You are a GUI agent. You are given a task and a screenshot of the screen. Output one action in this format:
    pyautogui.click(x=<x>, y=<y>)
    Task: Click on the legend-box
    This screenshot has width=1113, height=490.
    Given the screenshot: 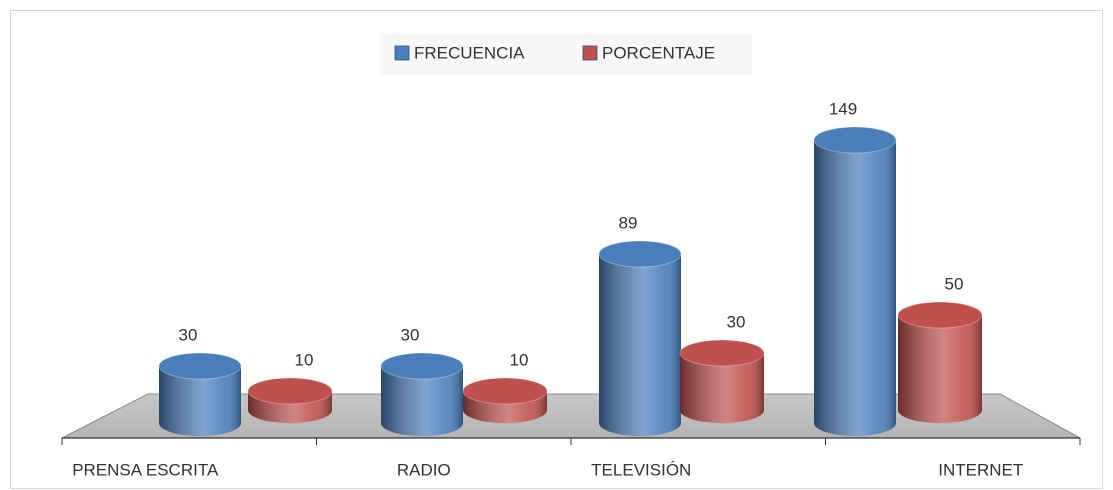 What is the action you would take?
    pyautogui.click(x=566, y=54)
    